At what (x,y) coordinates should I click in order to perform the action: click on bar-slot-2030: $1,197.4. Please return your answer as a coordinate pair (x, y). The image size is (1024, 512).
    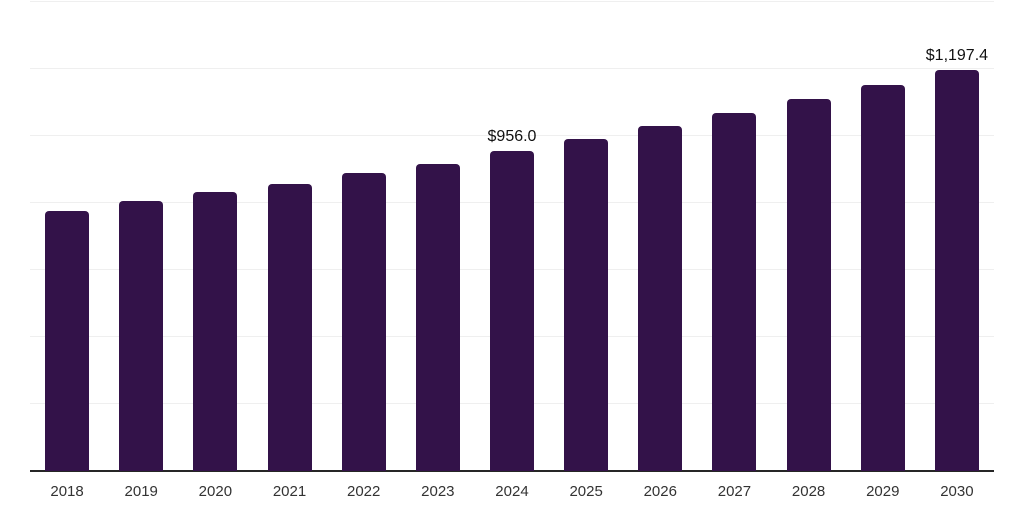
    Looking at the image, I should click on (957, 236).